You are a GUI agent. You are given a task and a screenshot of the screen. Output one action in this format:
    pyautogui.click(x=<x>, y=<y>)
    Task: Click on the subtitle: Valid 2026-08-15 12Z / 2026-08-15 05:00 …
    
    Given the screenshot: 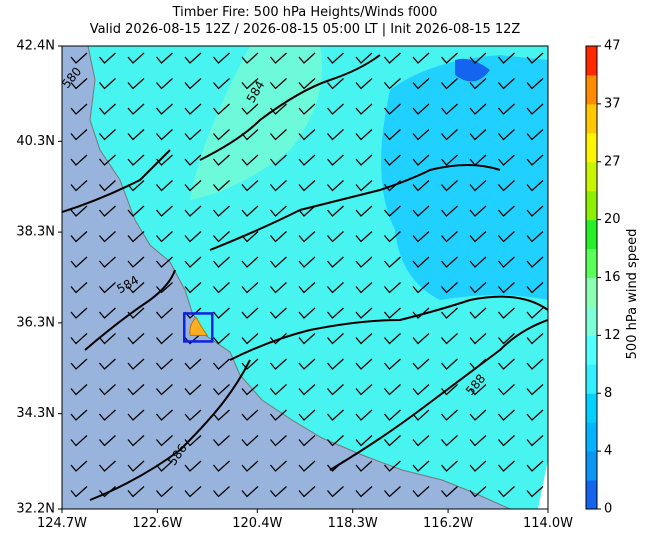 What is the action you would take?
    pyautogui.click(x=305, y=29)
    